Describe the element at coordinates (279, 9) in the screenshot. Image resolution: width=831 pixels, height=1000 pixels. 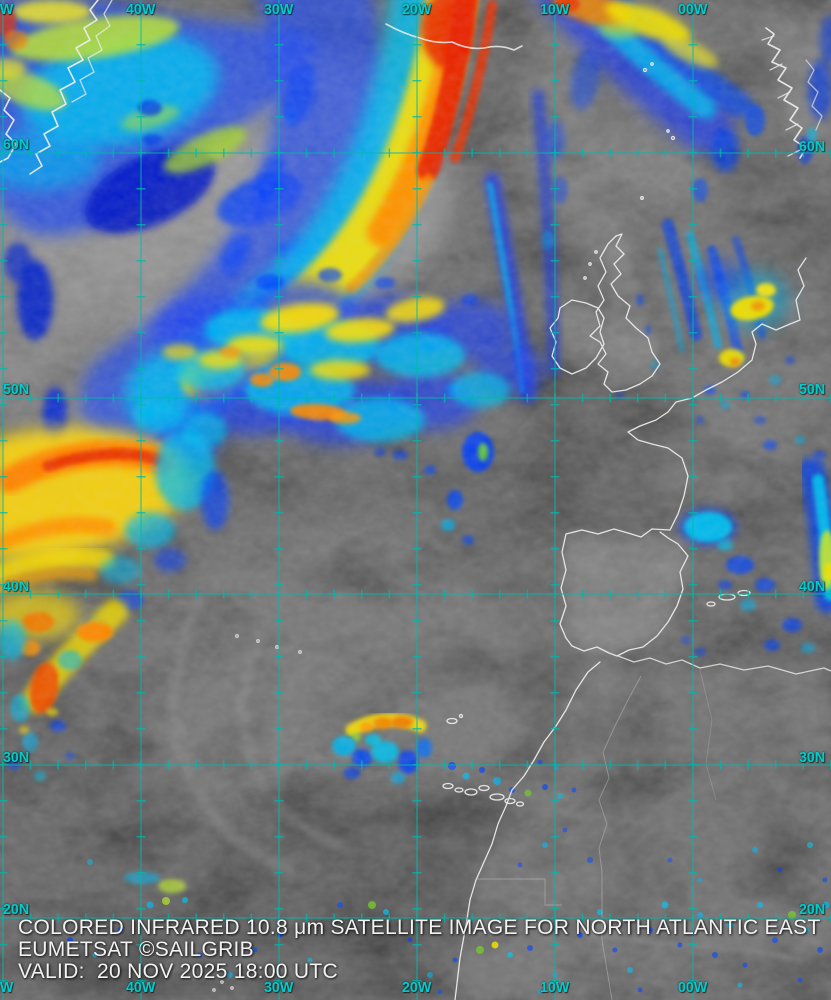
I see `lon-label-top-30w: 30W` at that location.